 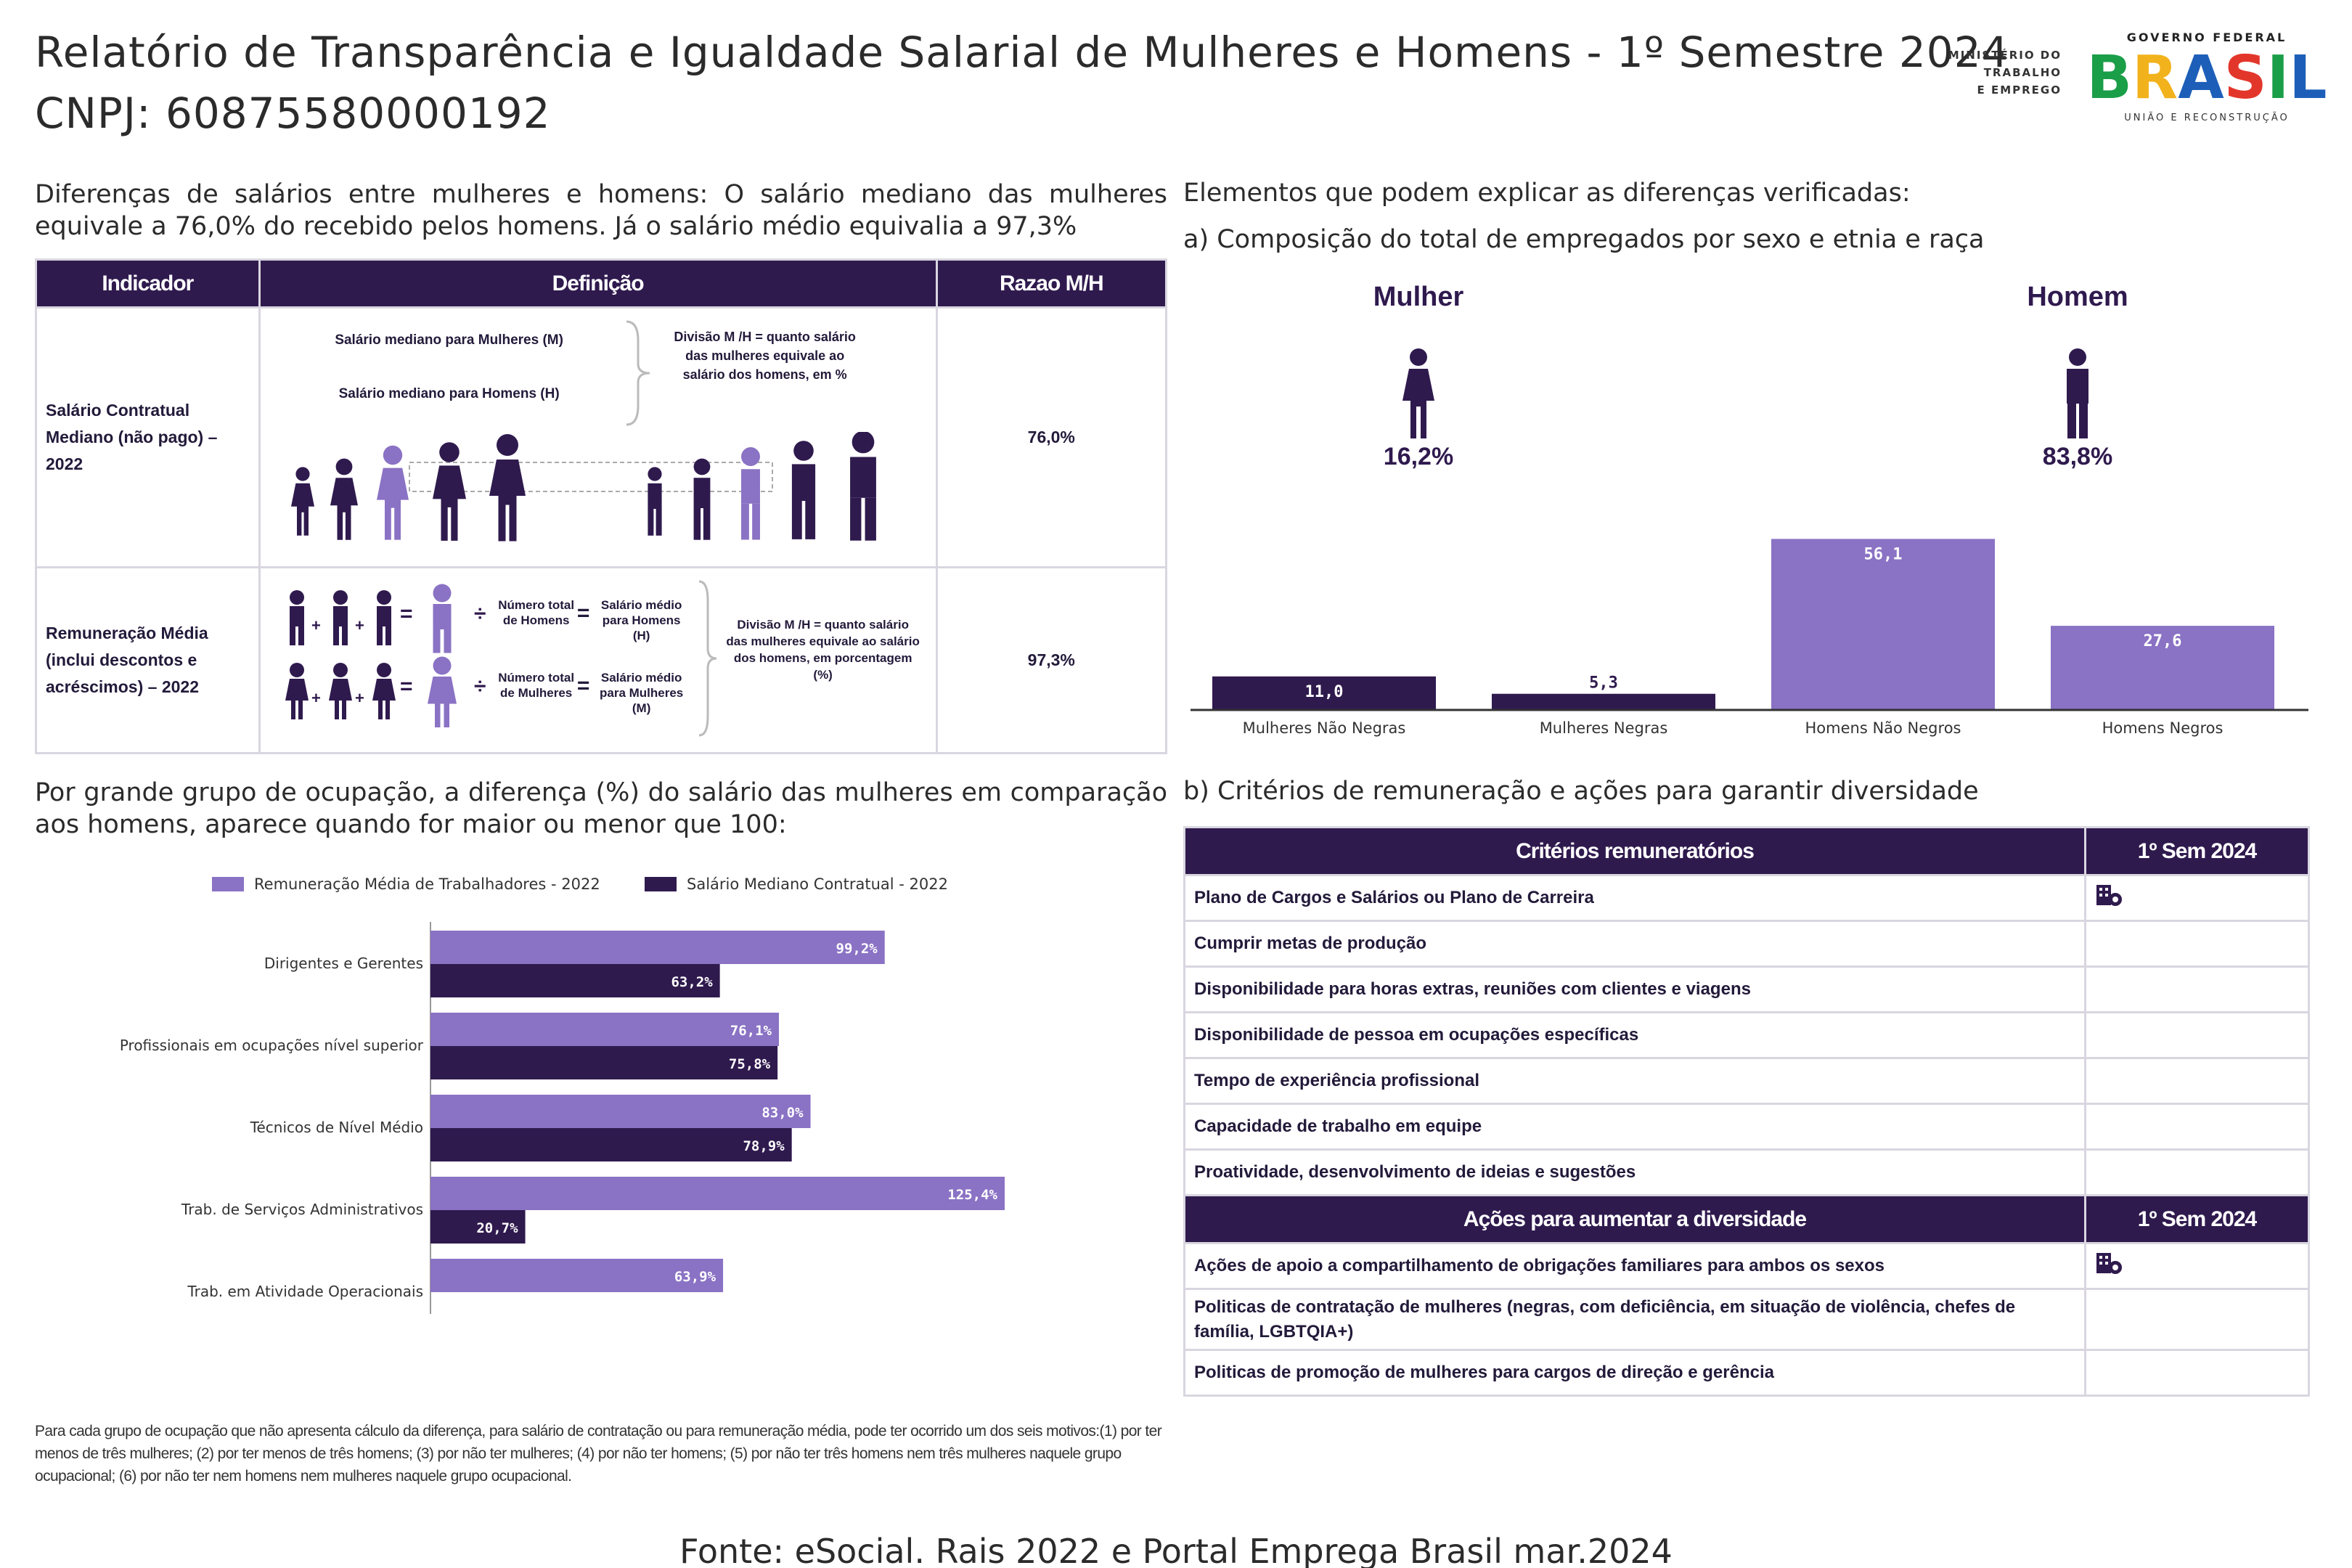 What do you see at coordinates (1604, 684) in the screenshot?
I see `composition-value-label: 5,3` at bounding box center [1604, 684].